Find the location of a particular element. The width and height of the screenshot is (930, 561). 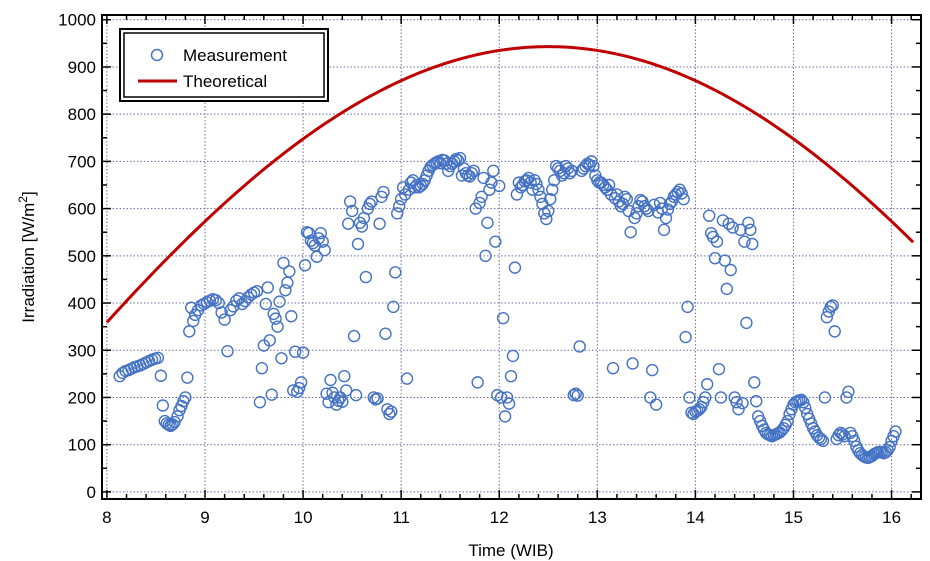

legend-measurement-label: Measurement is located at coordinates (235, 55).